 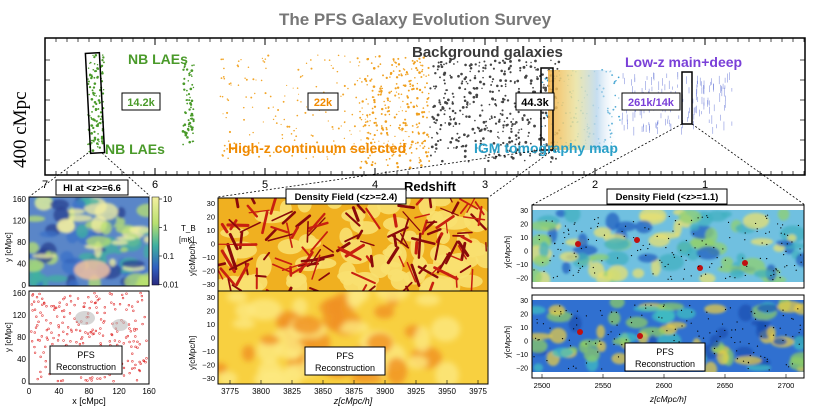 What do you see at coordinates (705, 185) in the screenshot?
I see `strip-tick-label: 1` at bounding box center [705, 185].